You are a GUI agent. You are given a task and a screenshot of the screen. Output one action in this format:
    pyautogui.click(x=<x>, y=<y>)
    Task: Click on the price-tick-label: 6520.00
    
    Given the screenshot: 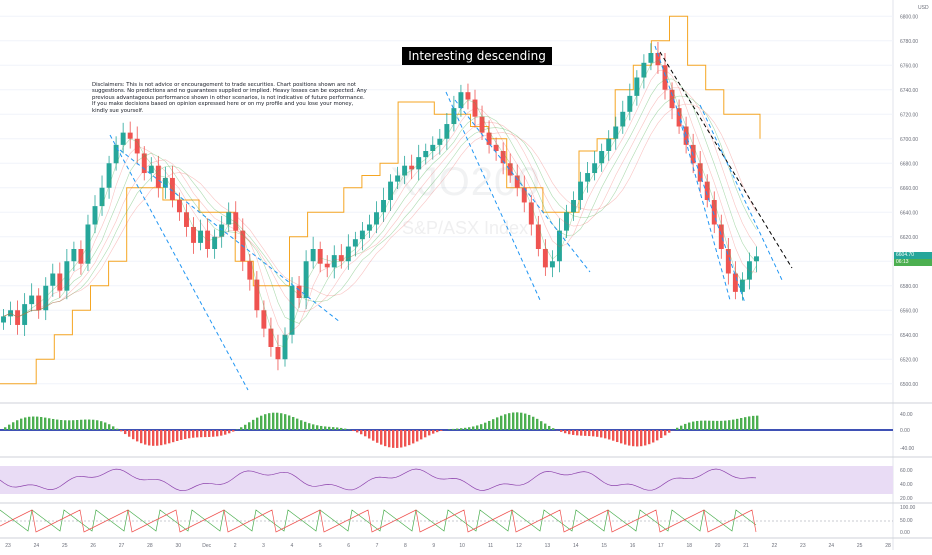 What is the action you would take?
    pyautogui.click(x=909, y=360)
    